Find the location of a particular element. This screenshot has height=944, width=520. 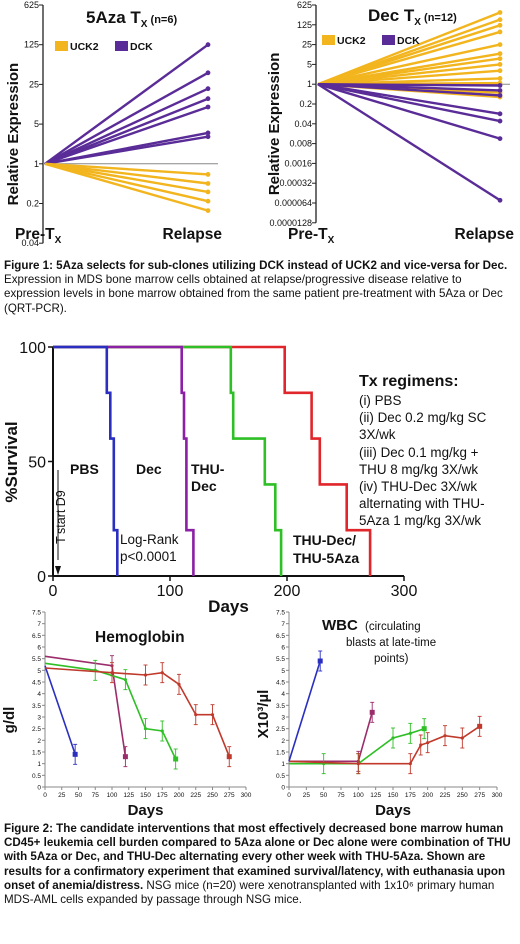

small-y-tick-label-p5: 7 is located at coordinates (283, 624).